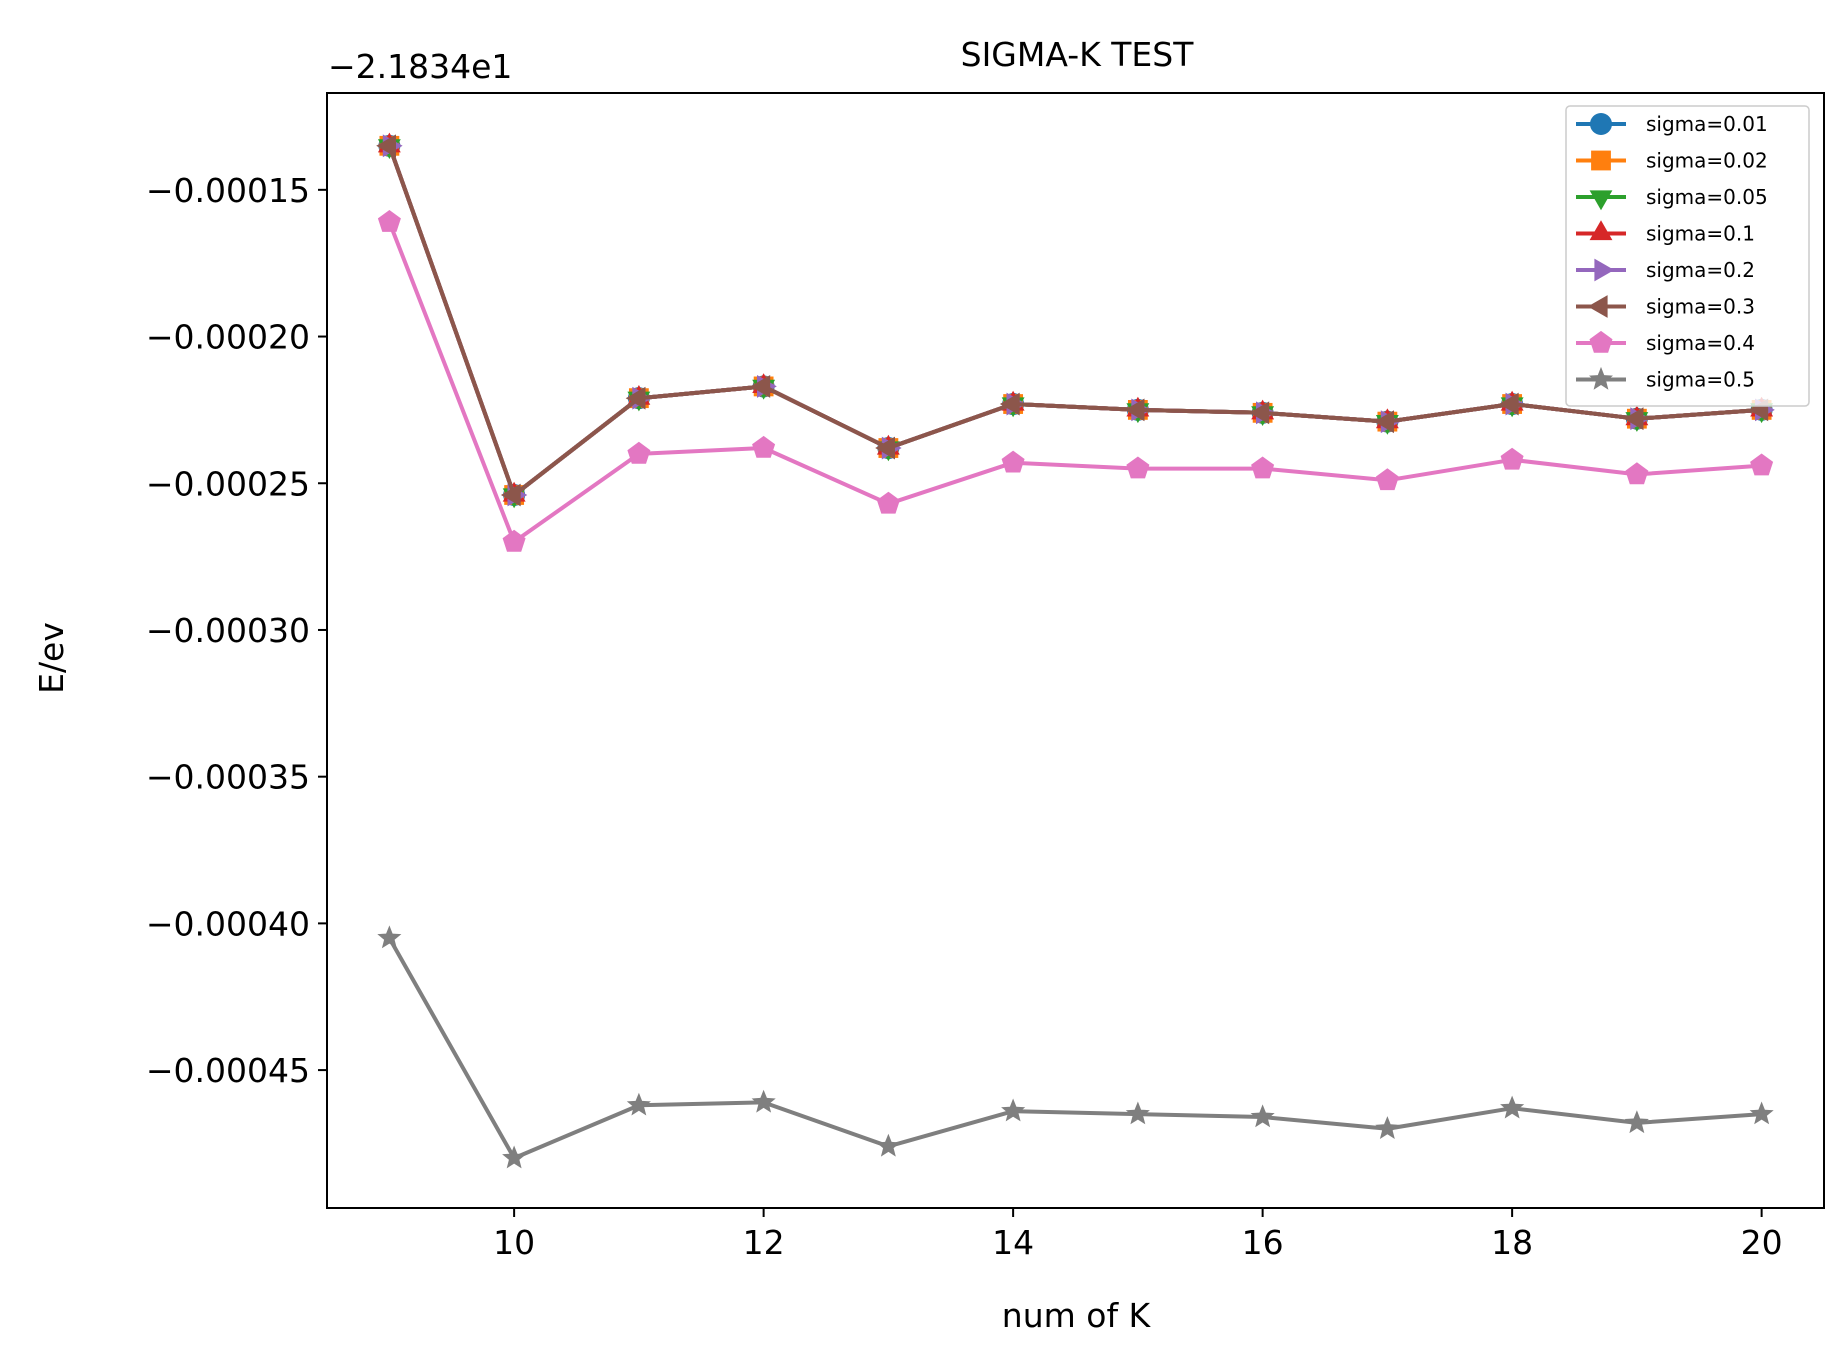 The height and width of the screenshot is (1361, 1843). Describe the element at coordinates (420, 66) in the screenshot. I see `y-offset-label: −2.1834e1` at that location.